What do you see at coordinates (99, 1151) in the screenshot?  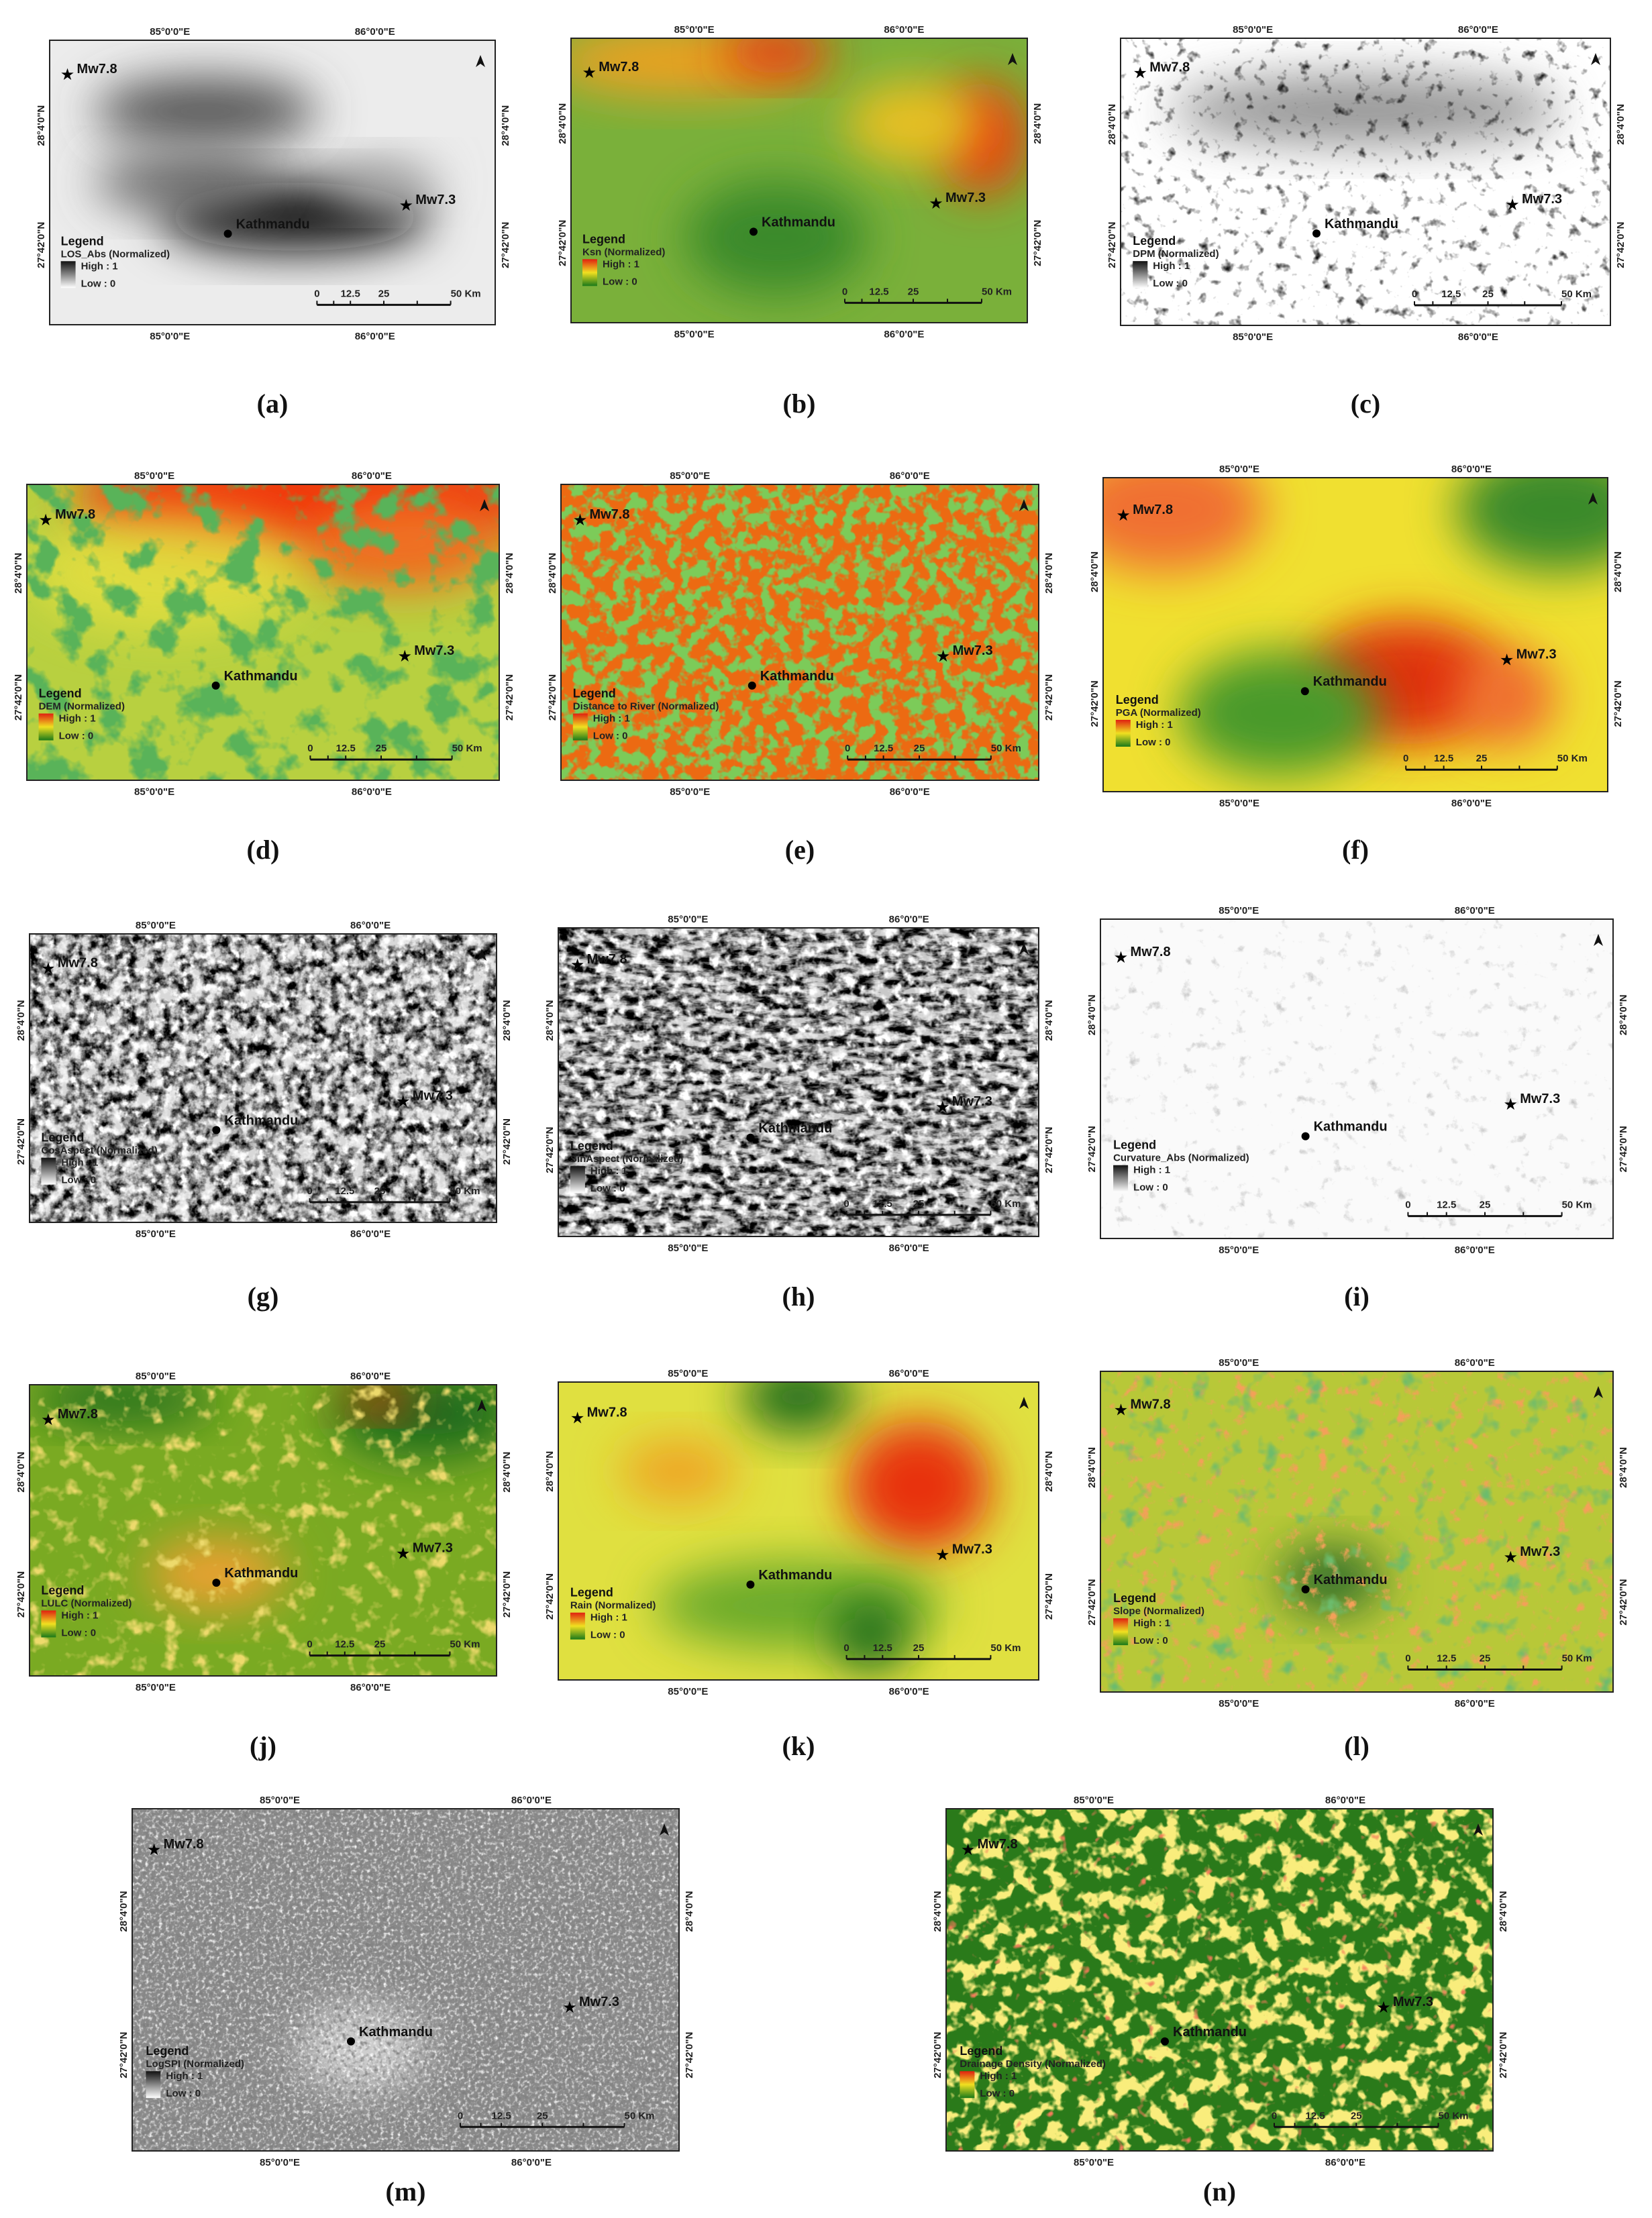 I see `legend-layer: CosAspect (Normalized)` at bounding box center [99, 1151].